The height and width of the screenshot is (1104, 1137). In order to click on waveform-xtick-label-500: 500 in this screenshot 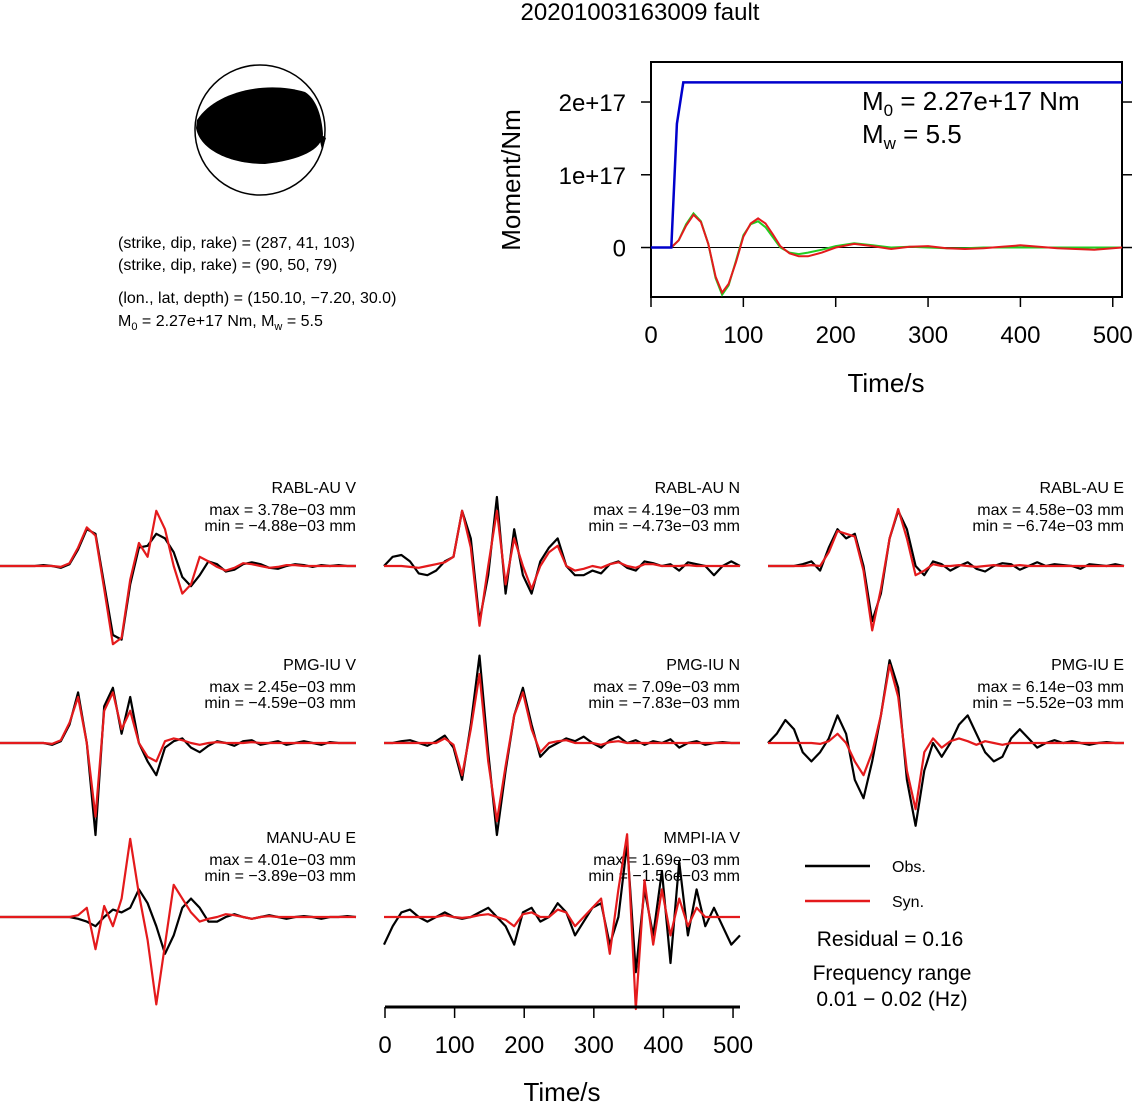, I will do `click(733, 1045)`.